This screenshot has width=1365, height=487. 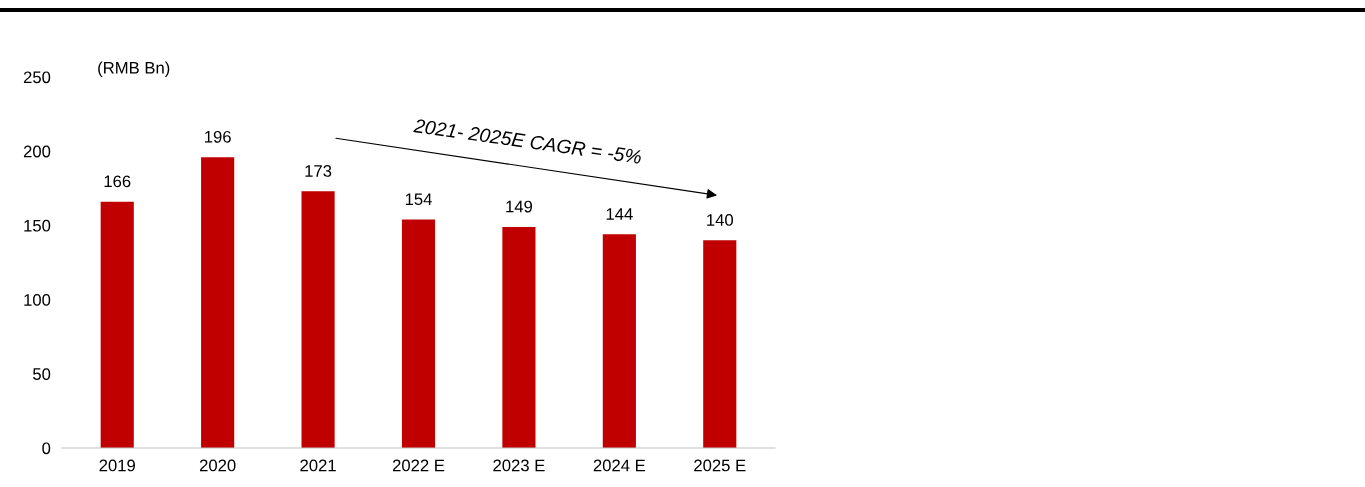 I want to click on y-tick-label: 250, so click(x=37, y=77).